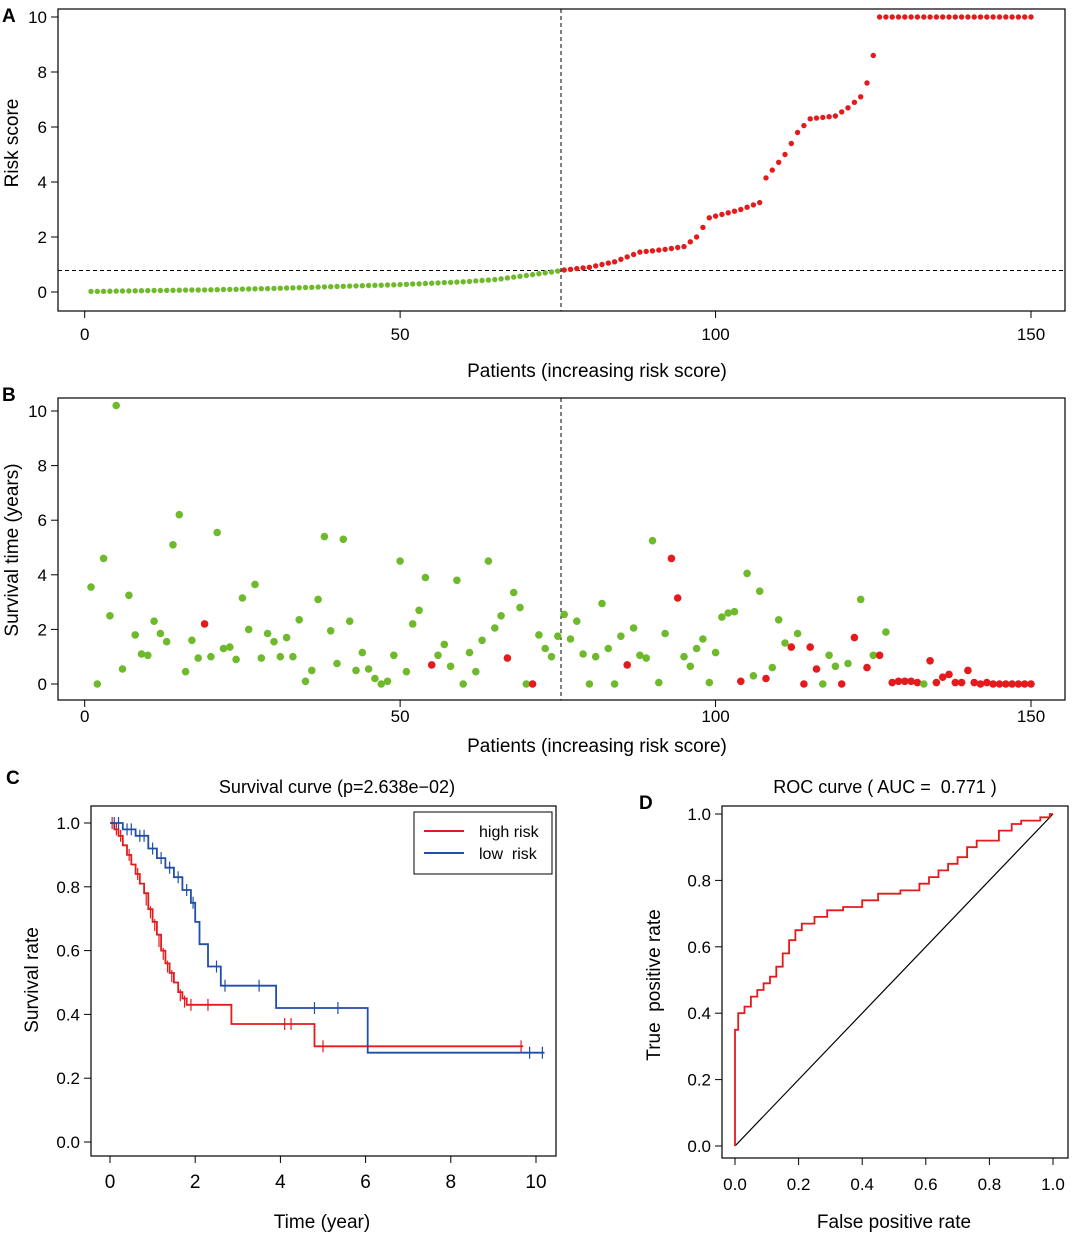 The image size is (1072, 1235). What do you see at coordinates (42, 629) in the screenshot?
I see `panel-b-ytick-label: 2` at bounding box center [42, 629].